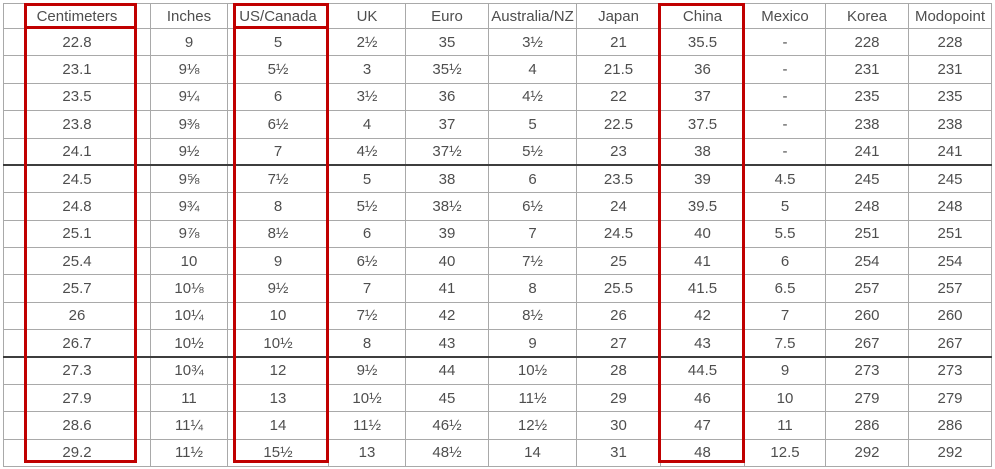 This screenshot has width=995, height=469. Describe the element at coordinates (447, 97) in the screenshot. I see `table-cell-euro: 36` at that location.